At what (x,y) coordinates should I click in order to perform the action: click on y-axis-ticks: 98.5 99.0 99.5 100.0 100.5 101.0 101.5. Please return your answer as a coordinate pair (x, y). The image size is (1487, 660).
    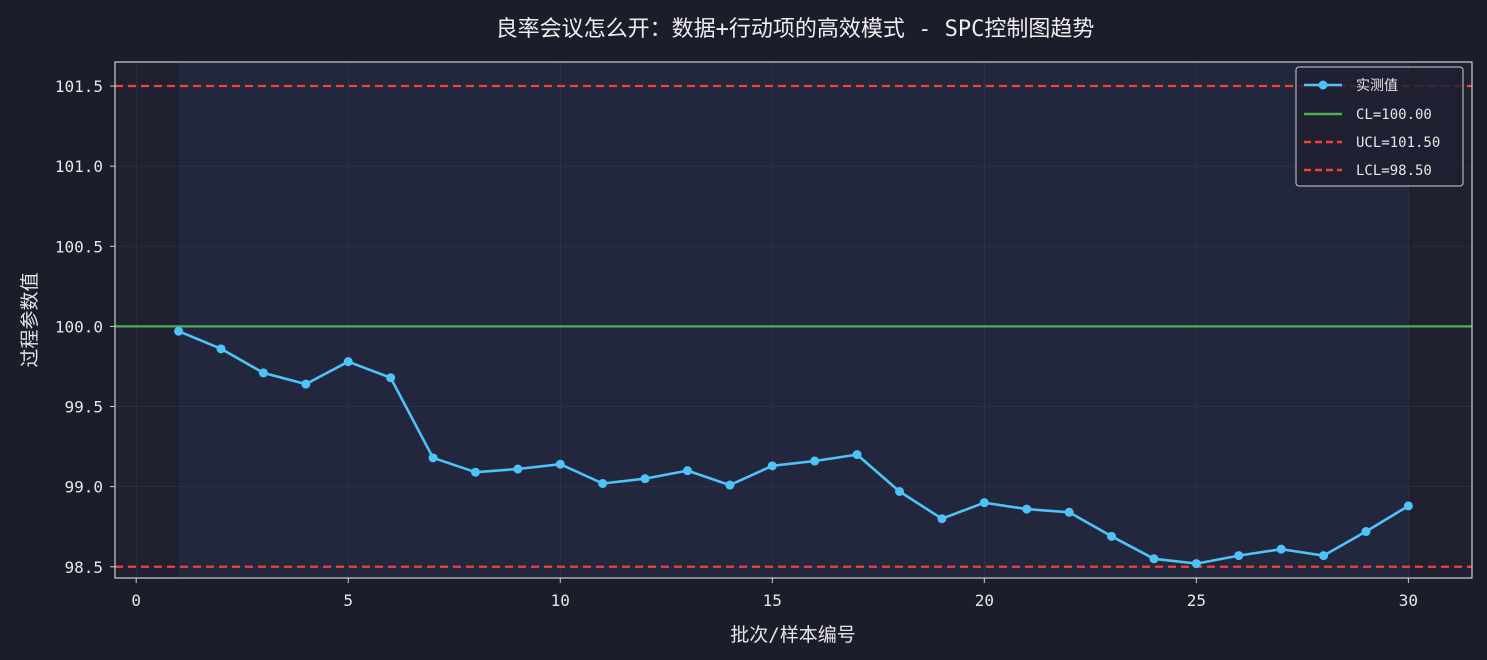
    Looking at the image, I should click on (85, 327).